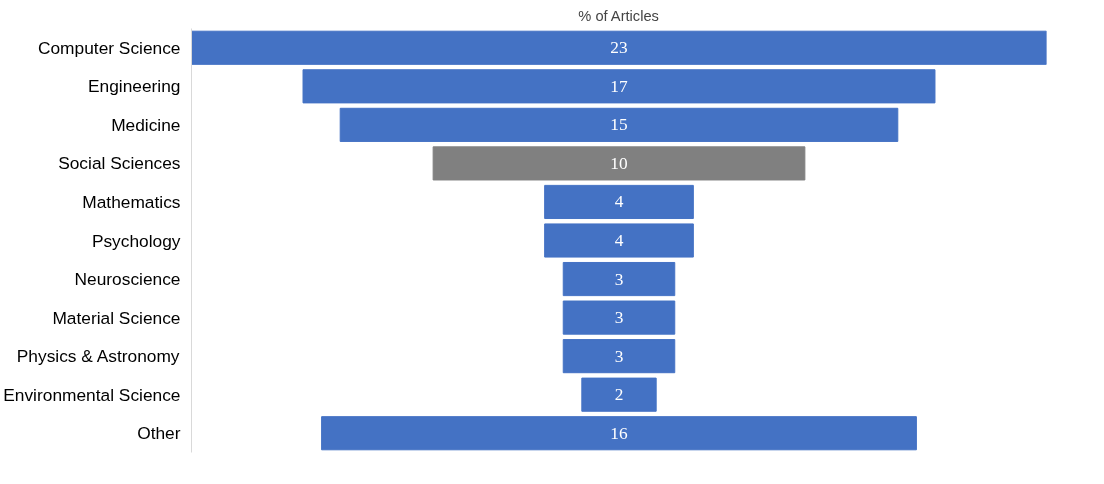 This screenshot has width=1104, height=484. What do you see at coordinates (98, 356) in the screenshot?
I see `category-label: Physics & Astronomy` at bounding box center [98, 356].